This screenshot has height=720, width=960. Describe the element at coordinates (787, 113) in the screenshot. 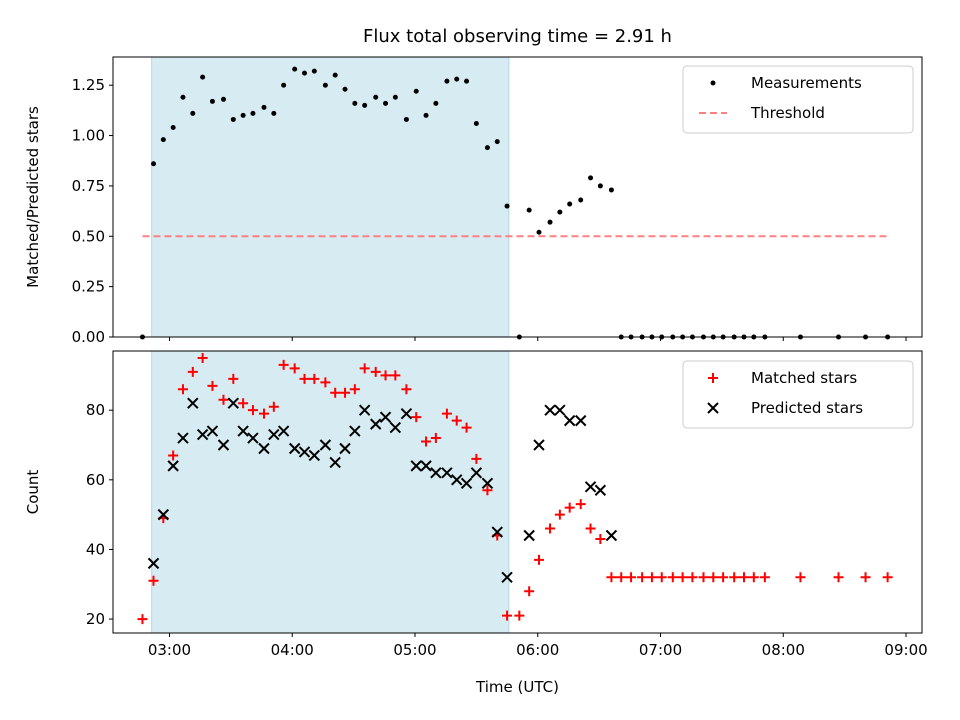

I see `legend-label: Threshold` at that location.